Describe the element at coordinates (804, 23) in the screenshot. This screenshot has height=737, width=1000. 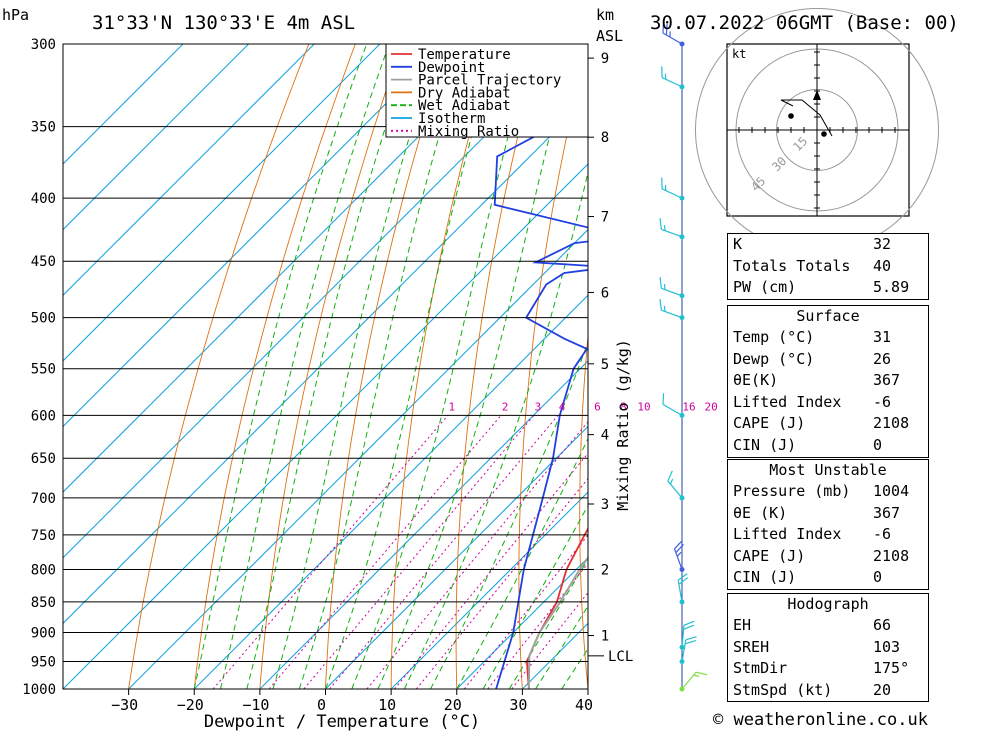
I see `datetime-title: 30.07.2022 06GMT (Base: 00)` at that location.